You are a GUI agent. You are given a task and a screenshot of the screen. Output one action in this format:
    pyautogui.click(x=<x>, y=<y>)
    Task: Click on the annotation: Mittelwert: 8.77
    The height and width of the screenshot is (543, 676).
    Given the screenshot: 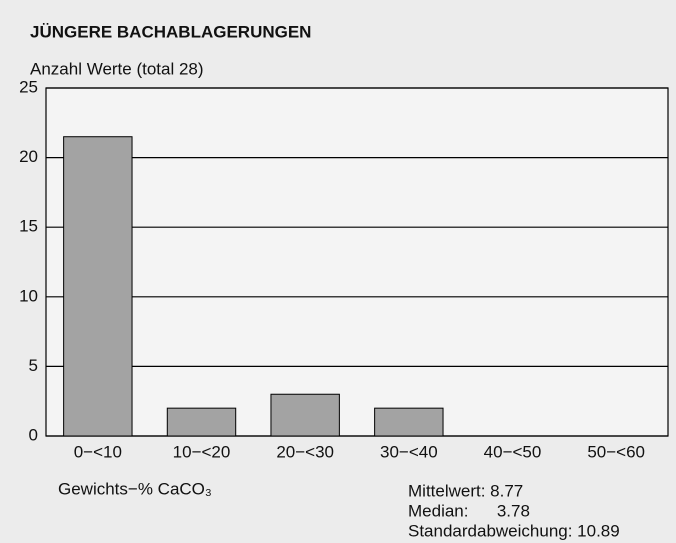 What is the action you would take?
    pyautogui.click(x=465, y=490)
    